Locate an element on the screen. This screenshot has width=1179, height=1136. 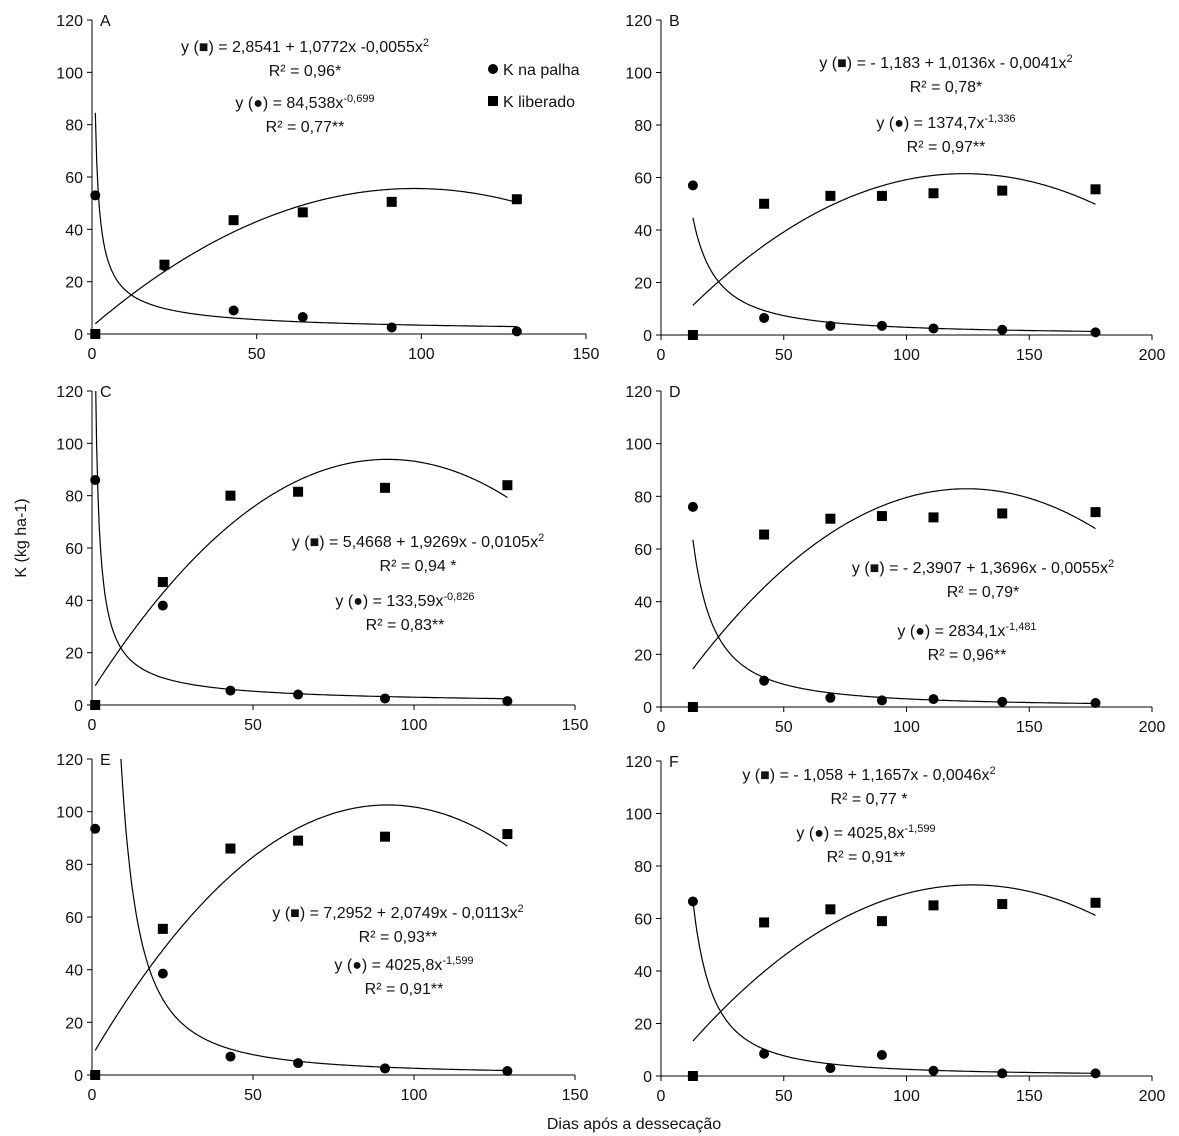
x-axis-title: Dias após a dessecação is located at coordinates (634, 1124).